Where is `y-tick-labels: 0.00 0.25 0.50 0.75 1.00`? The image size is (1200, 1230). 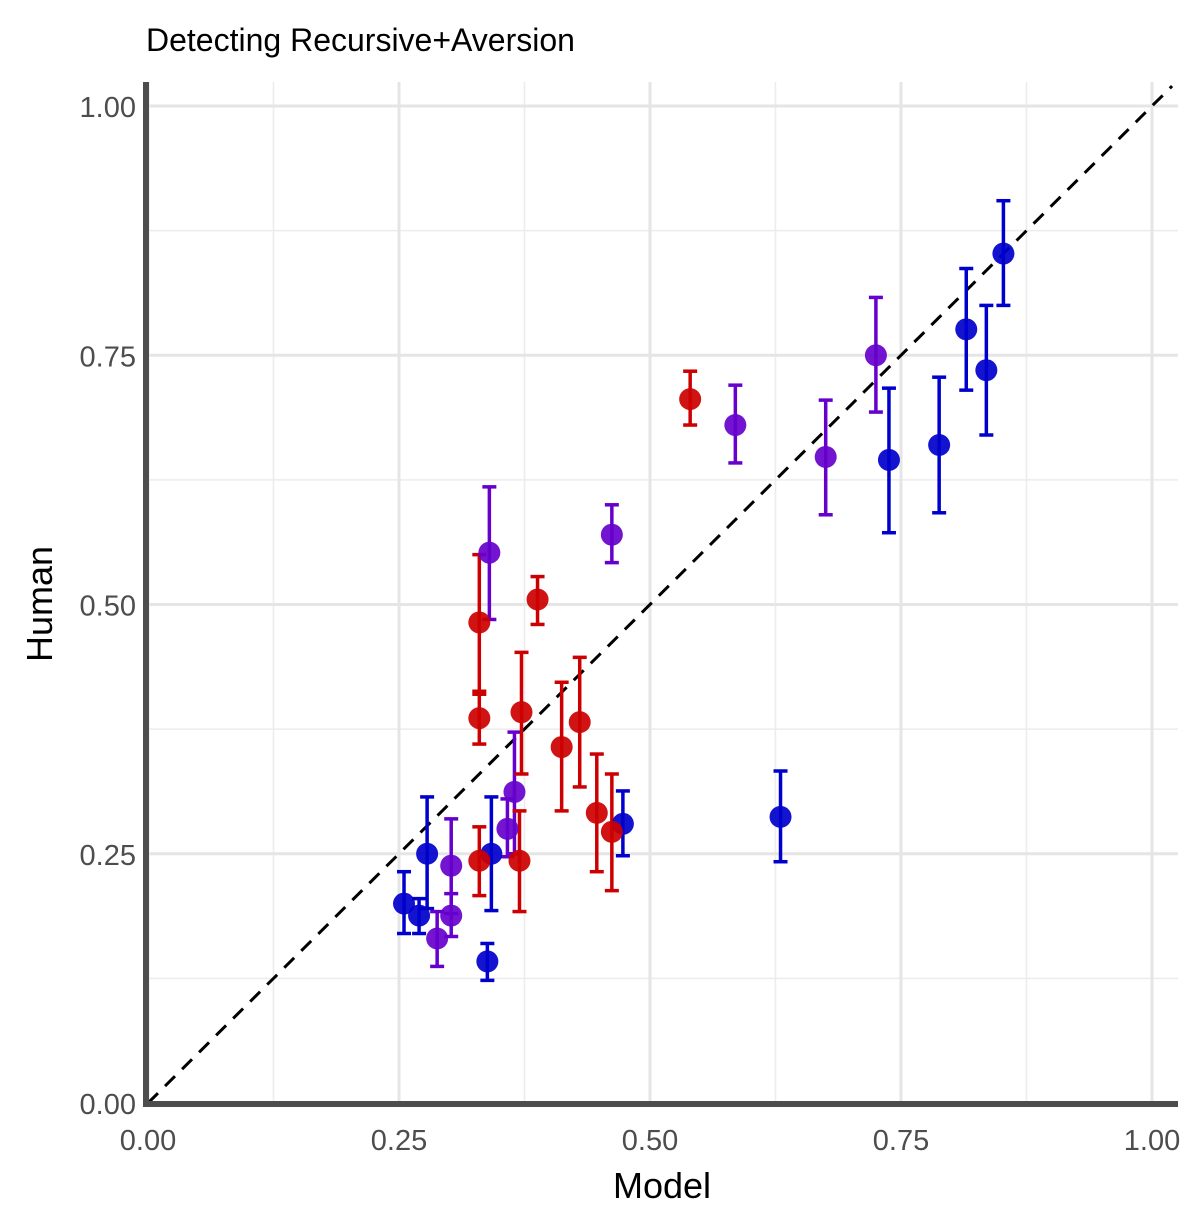 y-tick-labels: 0.00 0.25 0.50 0.75 1.00 is located at coordinates (108, 606).